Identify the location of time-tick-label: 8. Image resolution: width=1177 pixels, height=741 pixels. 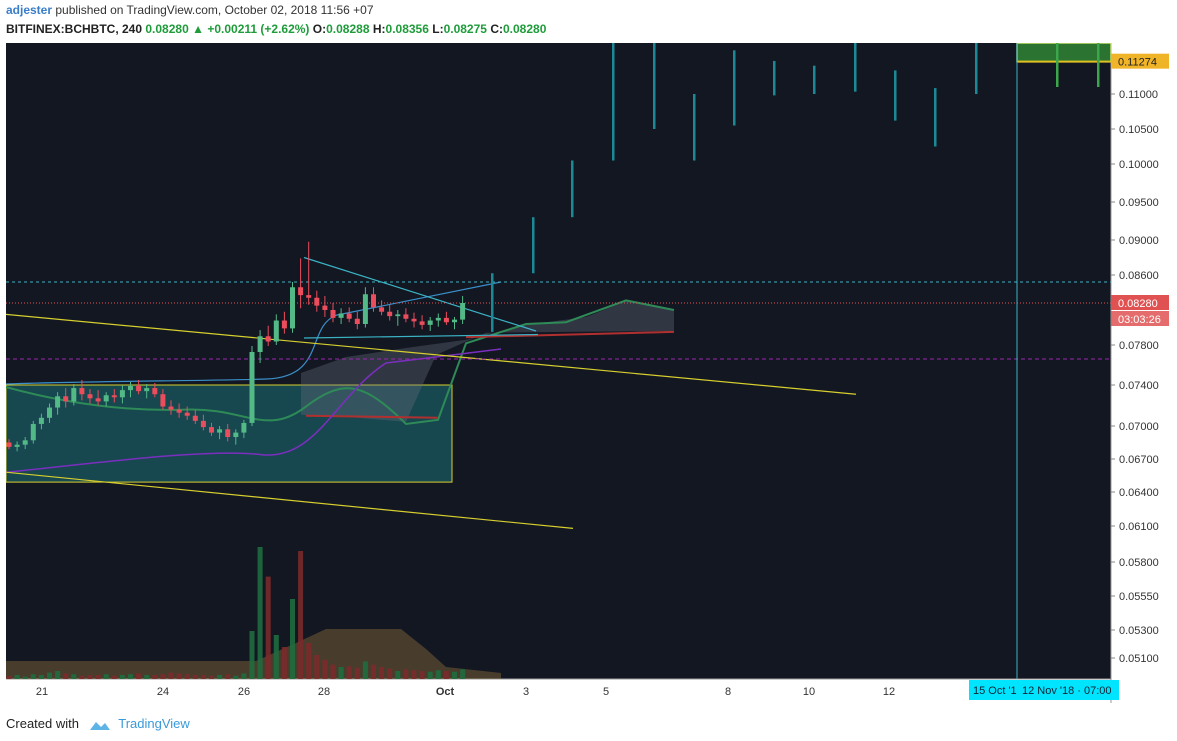
(728, 692).